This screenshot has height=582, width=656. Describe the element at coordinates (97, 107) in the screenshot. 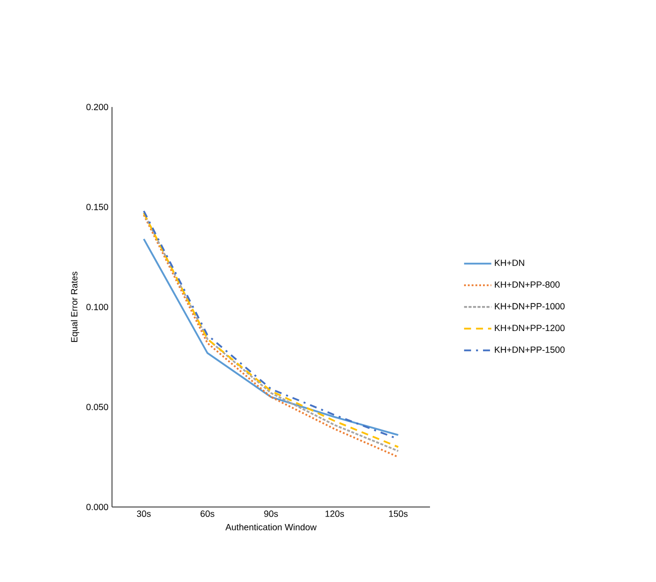

I see `y-tick-label: 0.200` at that location.